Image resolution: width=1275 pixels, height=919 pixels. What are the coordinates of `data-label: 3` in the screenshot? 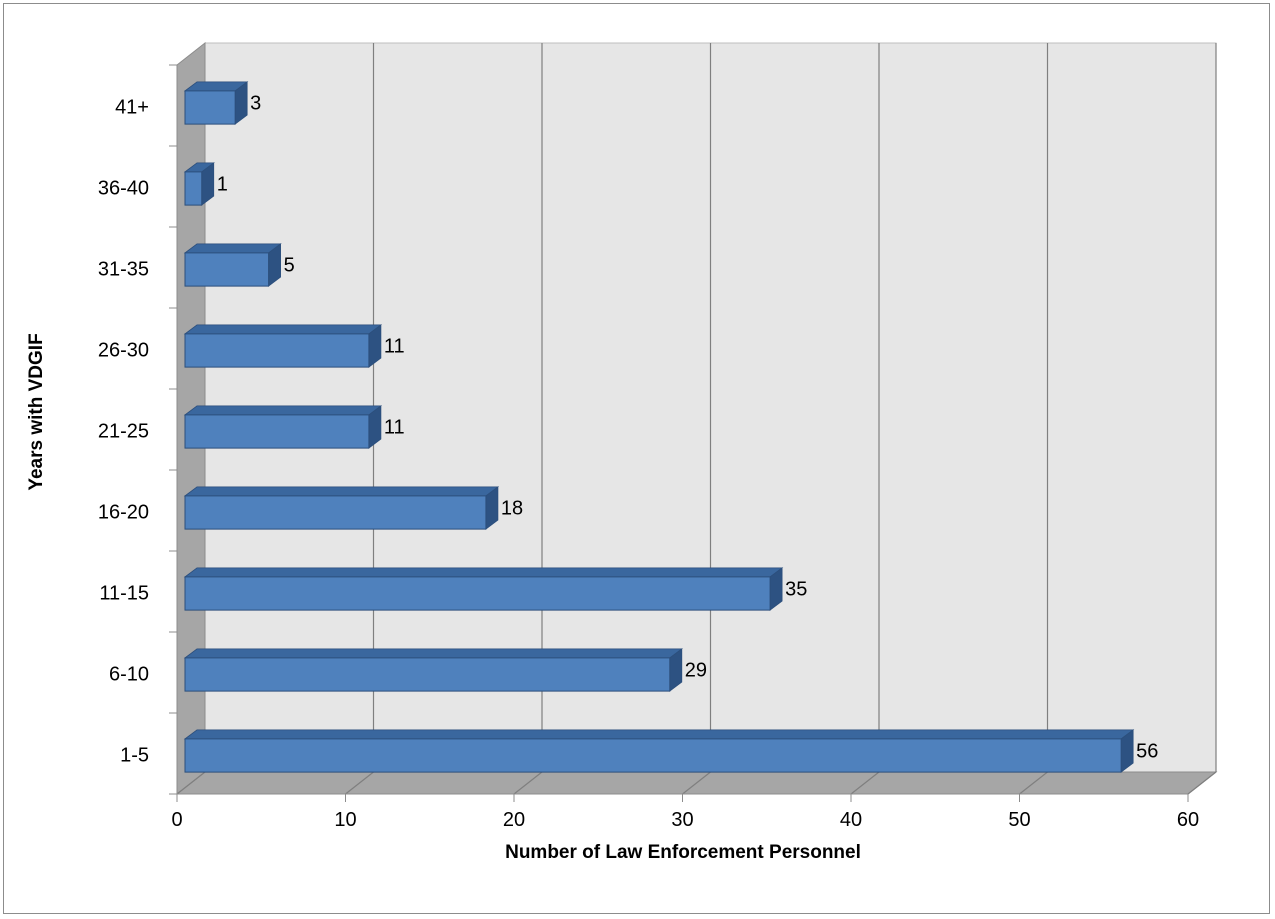 It's located at (255, 104).